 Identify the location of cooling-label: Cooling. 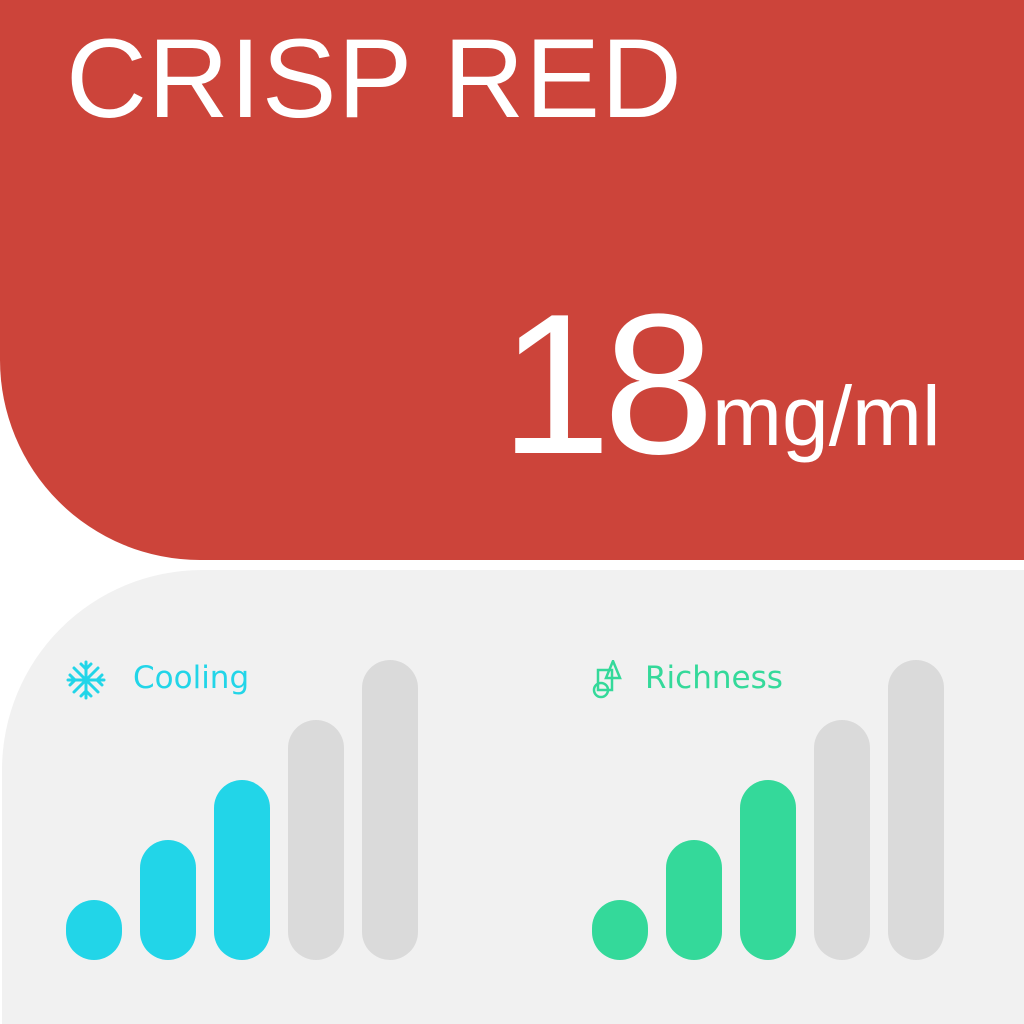
(191, 678).